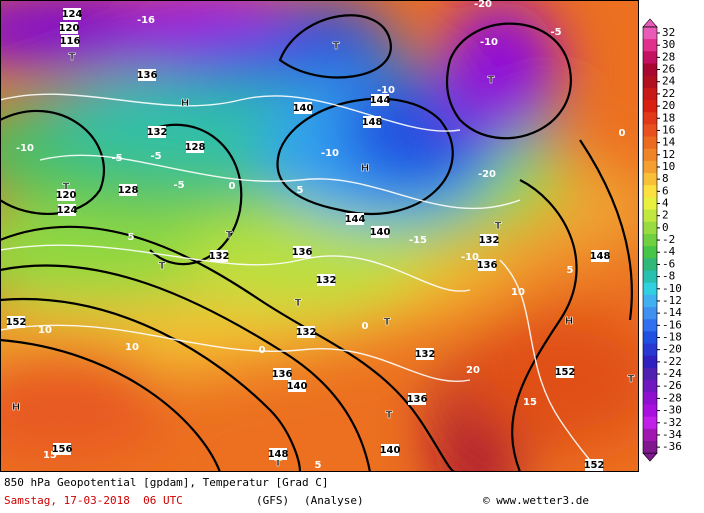 The height and width of the screenshot is (513, 704). What do you see at coordinates (669, 251) in the screenshot?
I see `legend-label: -4` at bounding box center [669, 251].